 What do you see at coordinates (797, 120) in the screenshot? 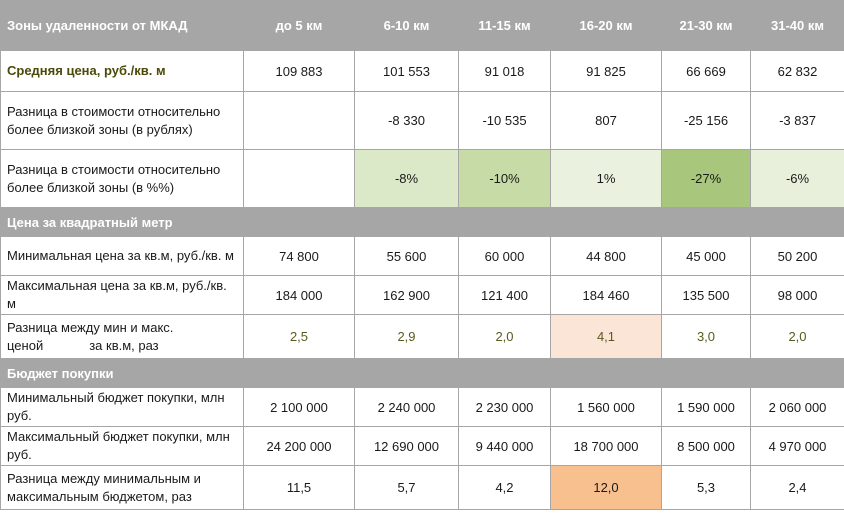
I see `table-cell: -3 837` at bounding box center [797, 120].